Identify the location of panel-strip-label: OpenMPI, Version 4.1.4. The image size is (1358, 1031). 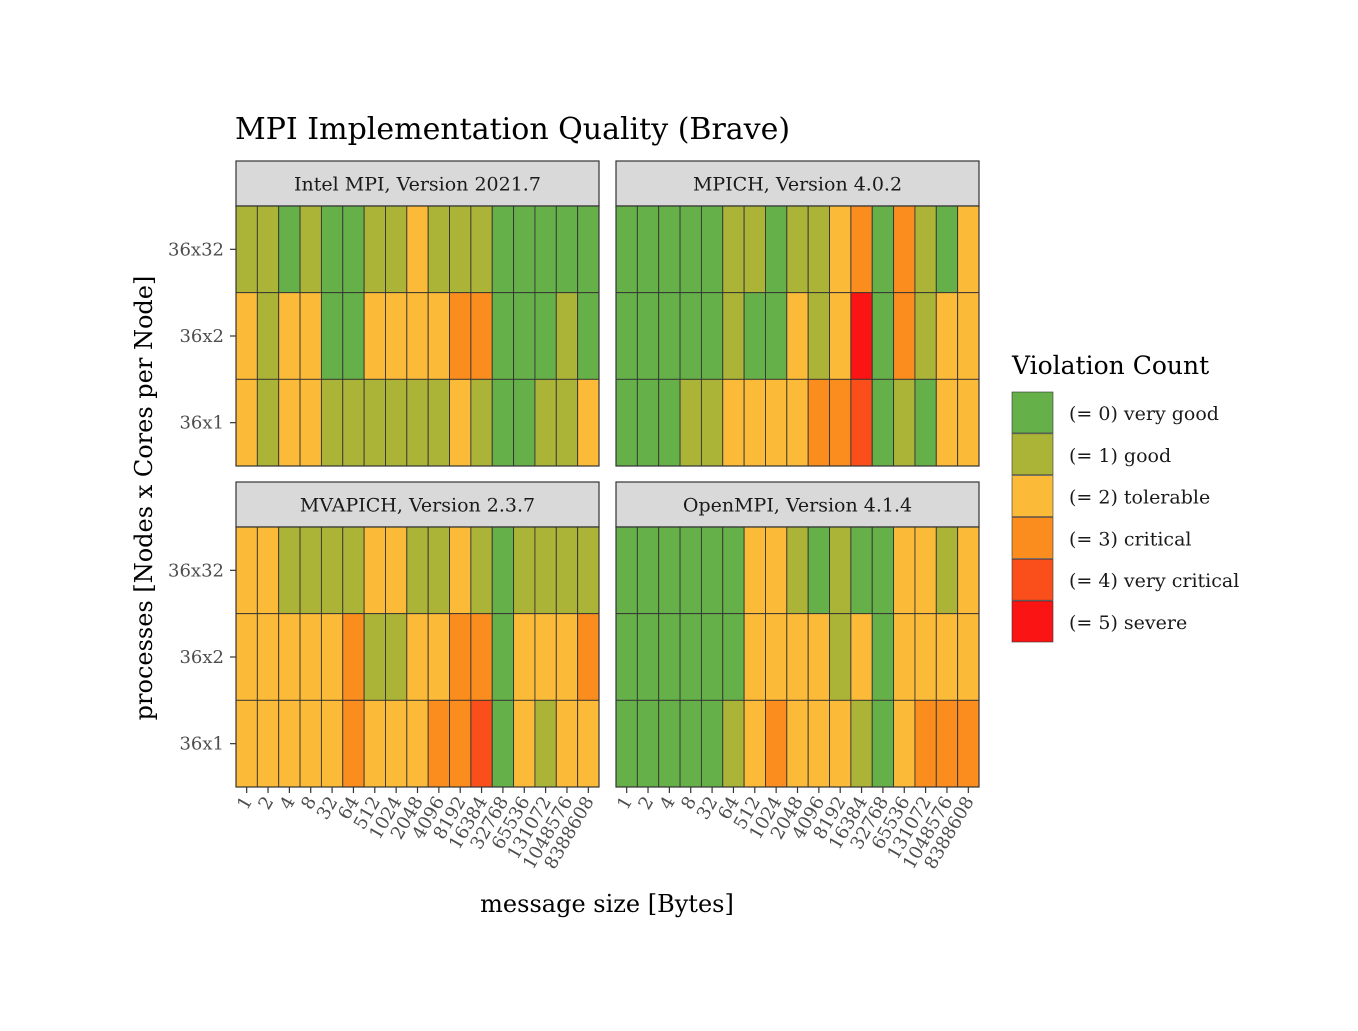
(797, 506).